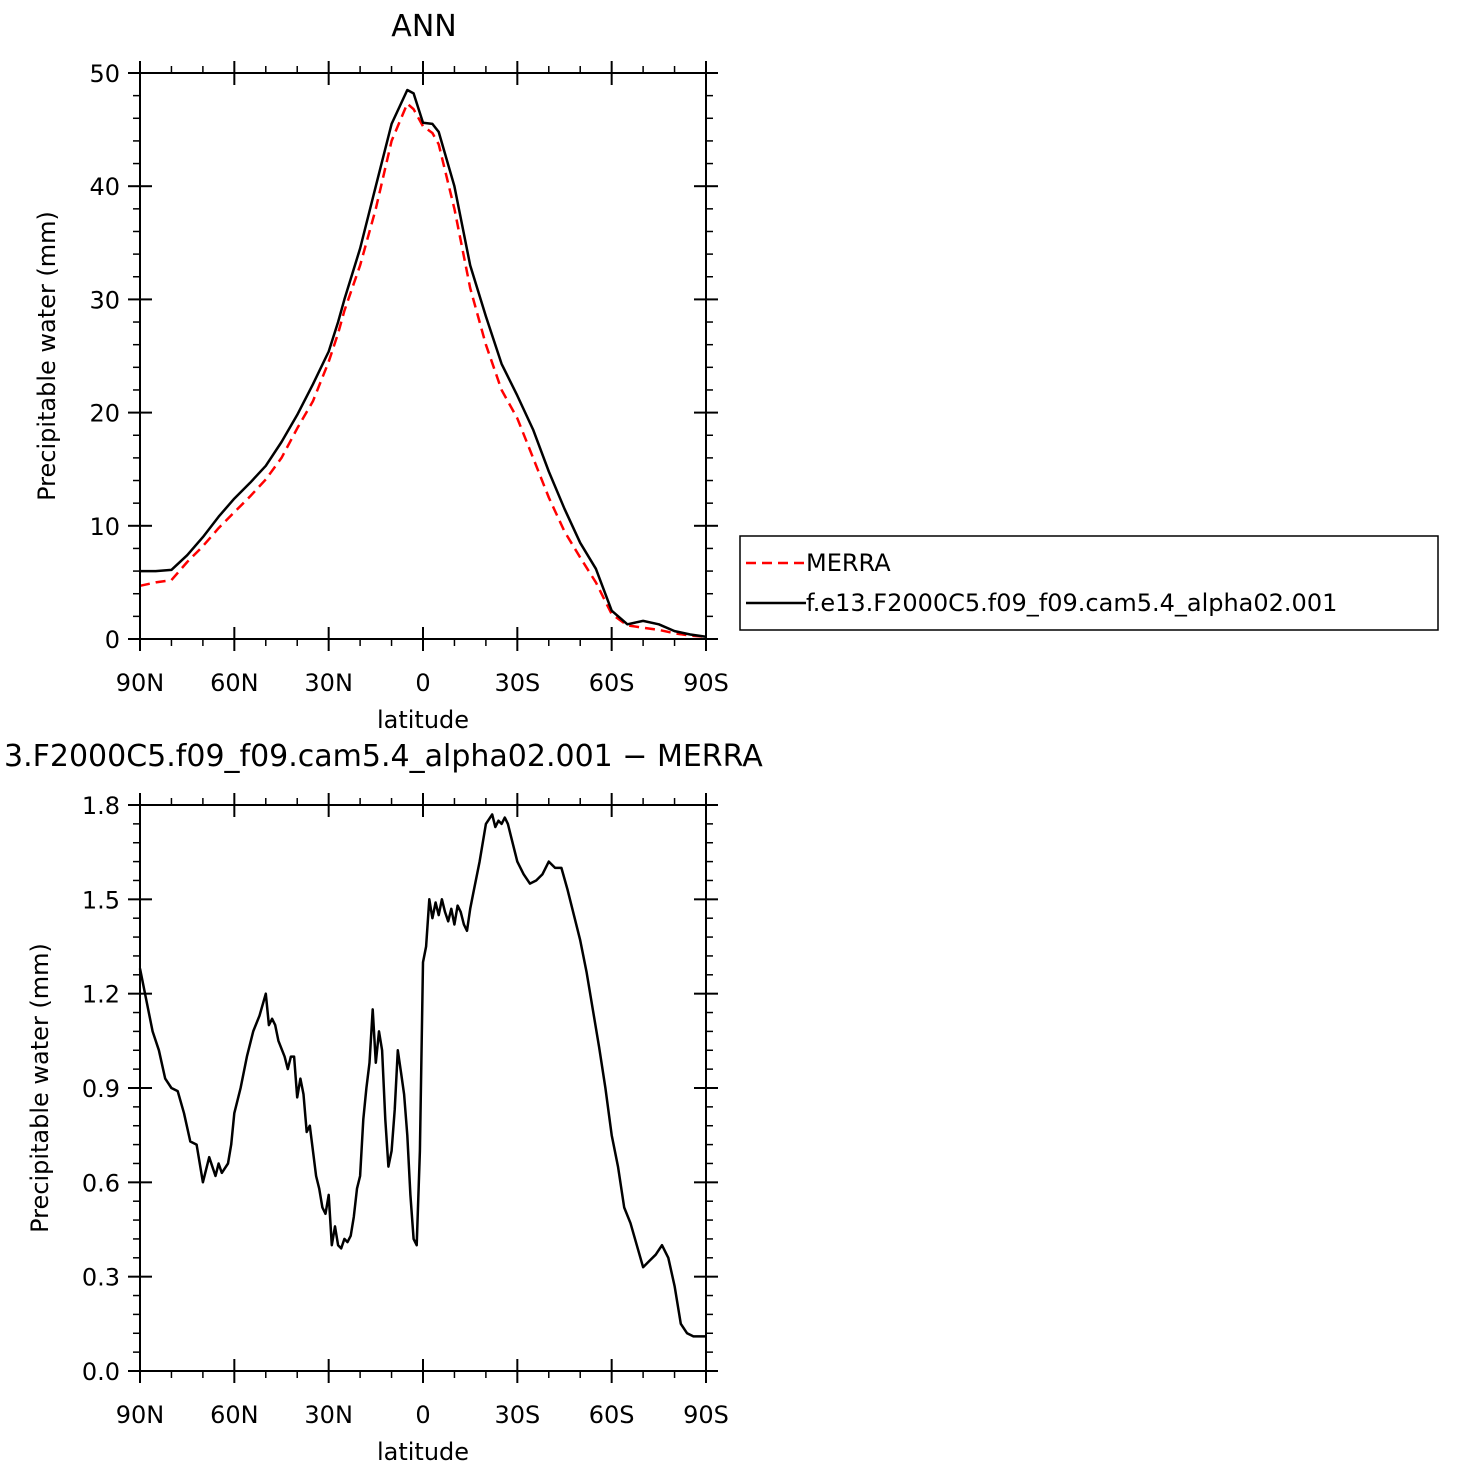  What do you see at coordinates (101, 995) in the screenshot?
I see `y-tick-label: 1.2` at bounding box center [101, 995].